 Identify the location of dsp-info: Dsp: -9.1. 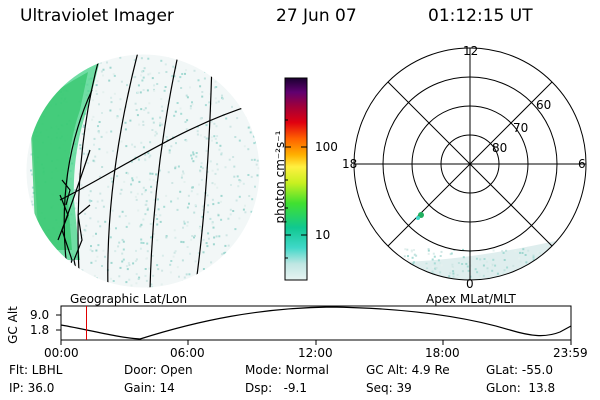
(276, 388).